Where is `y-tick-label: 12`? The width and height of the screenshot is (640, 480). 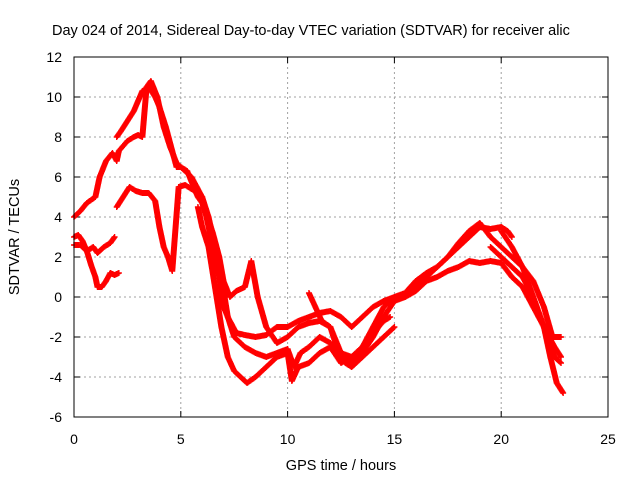 y-tick-label: 12 is located at coordinates (54, 57).